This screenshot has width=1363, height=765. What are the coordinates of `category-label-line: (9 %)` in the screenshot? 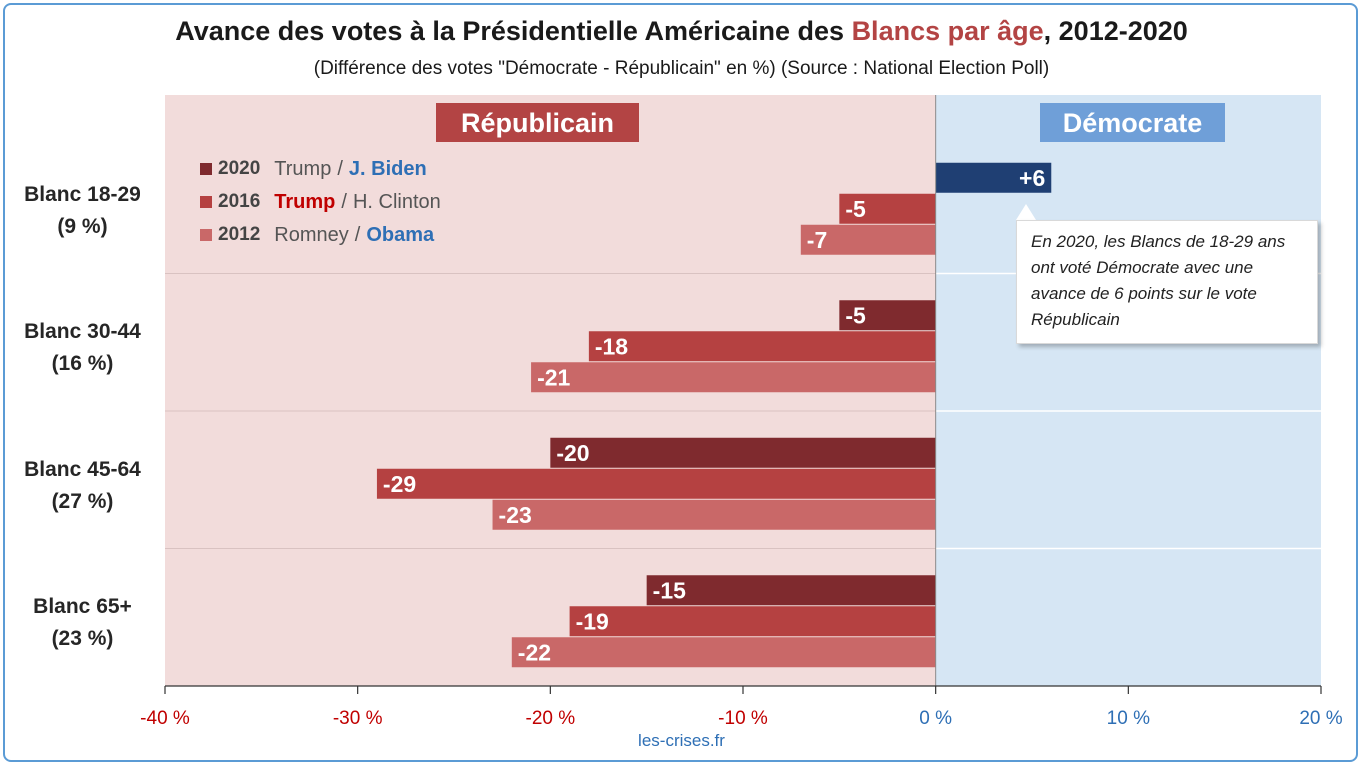 It's located at (82, 226).